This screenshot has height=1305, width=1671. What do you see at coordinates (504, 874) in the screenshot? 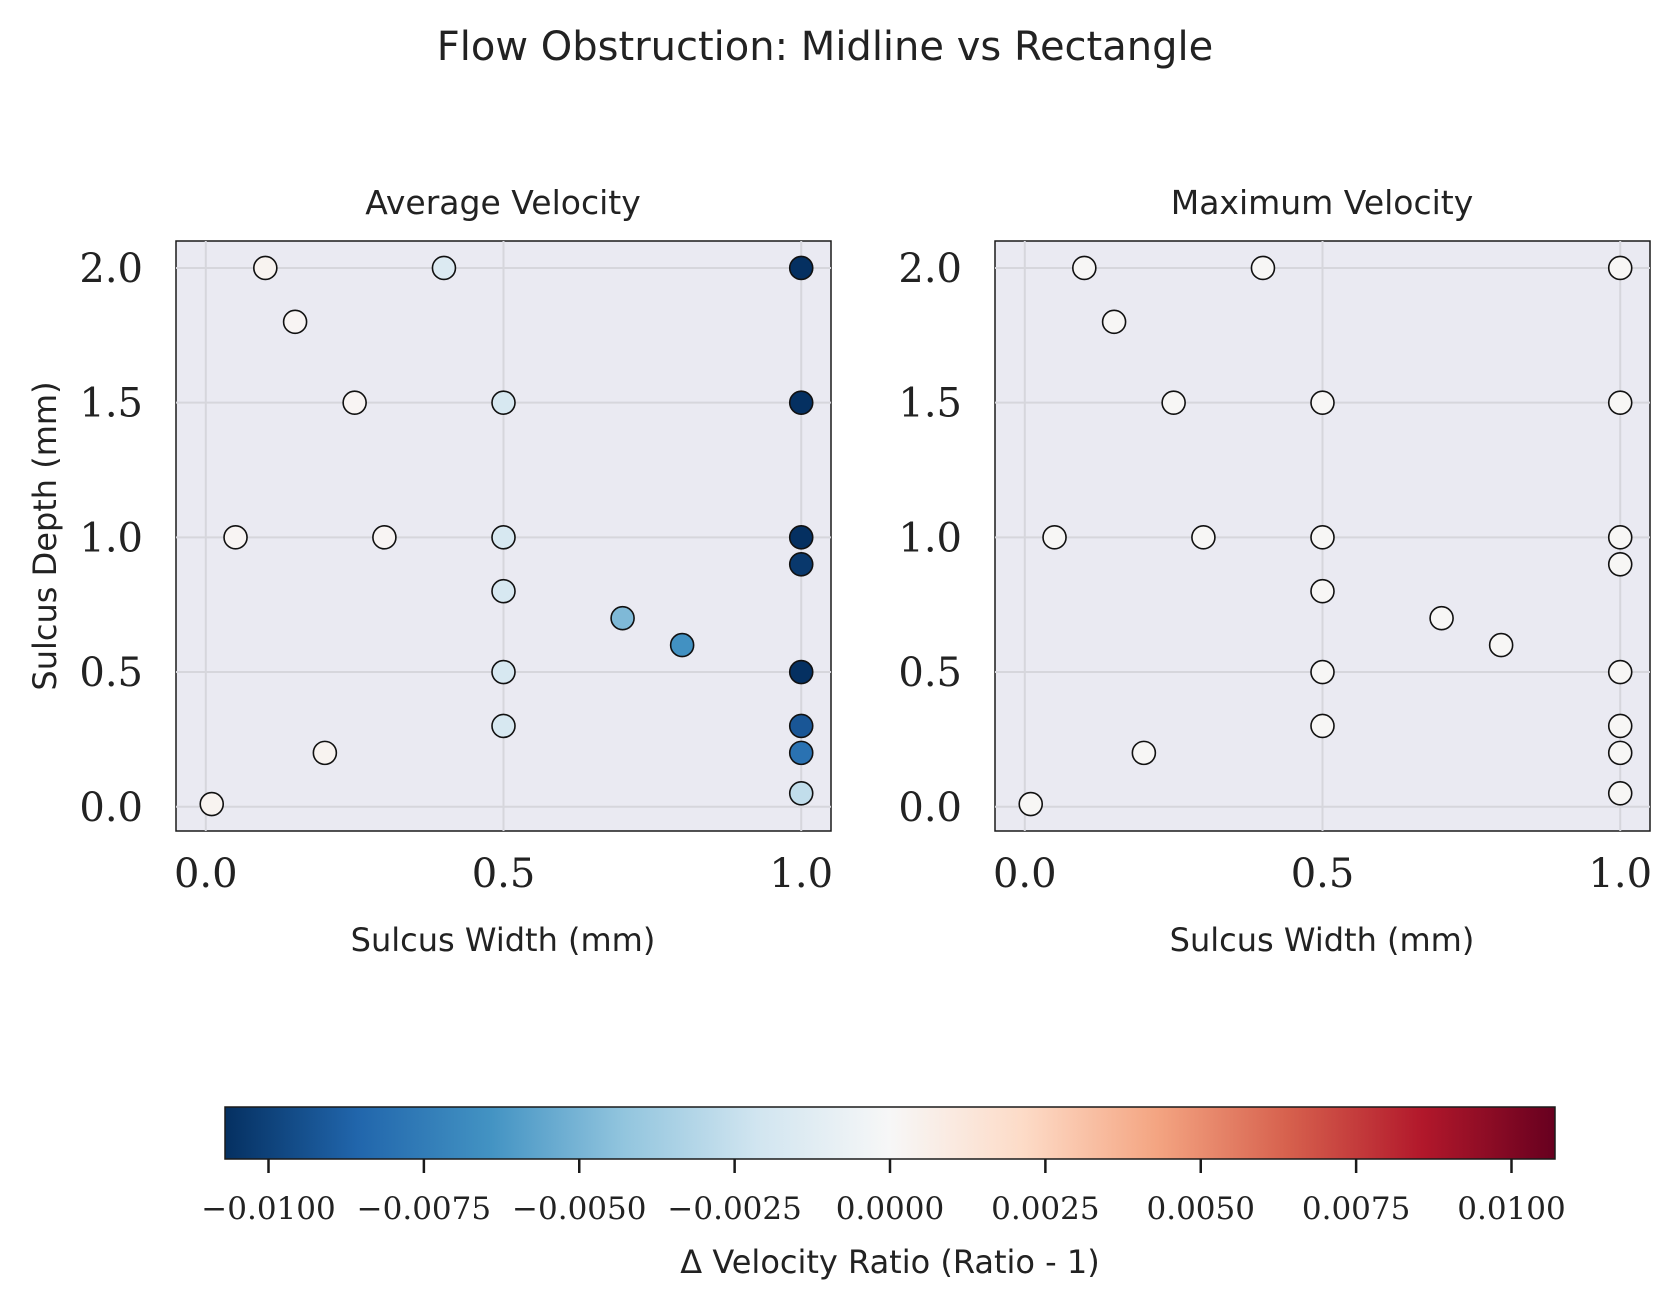
I see `average-velocity-x-tick-label: 0.5` at bounding box center [504, 874].